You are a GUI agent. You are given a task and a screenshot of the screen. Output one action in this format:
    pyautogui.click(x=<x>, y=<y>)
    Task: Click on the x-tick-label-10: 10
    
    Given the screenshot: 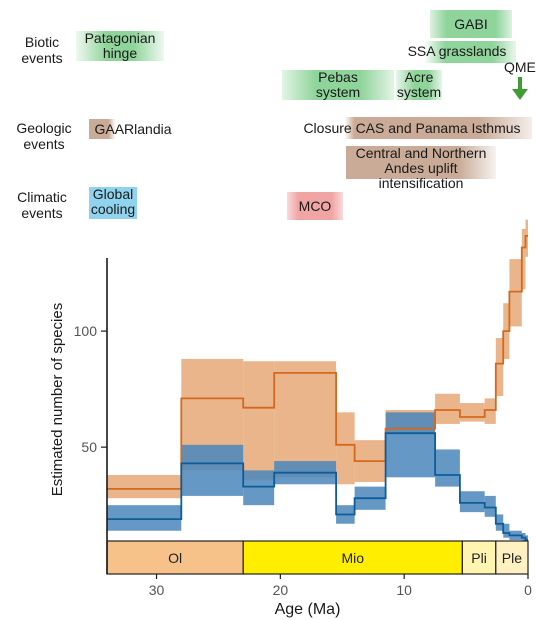 What is the action you would take?
    pyautogui.click(x=404, y=590)
    